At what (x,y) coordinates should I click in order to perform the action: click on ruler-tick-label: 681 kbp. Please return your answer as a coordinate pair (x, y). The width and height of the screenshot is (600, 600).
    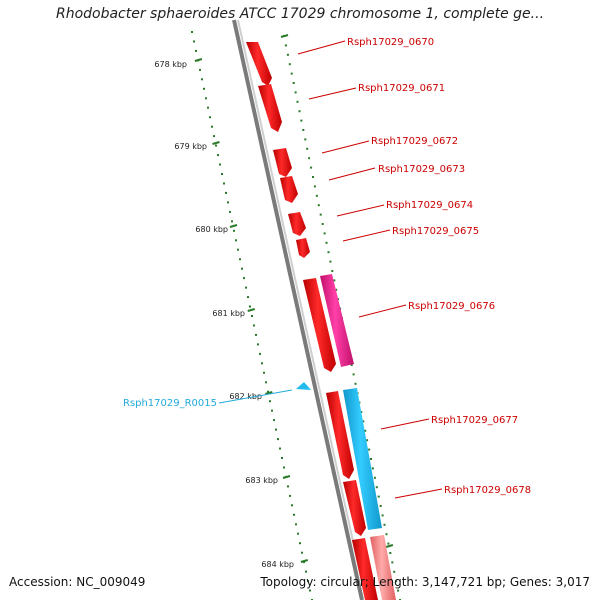
    Looking at the image, I should click on (228, 313).